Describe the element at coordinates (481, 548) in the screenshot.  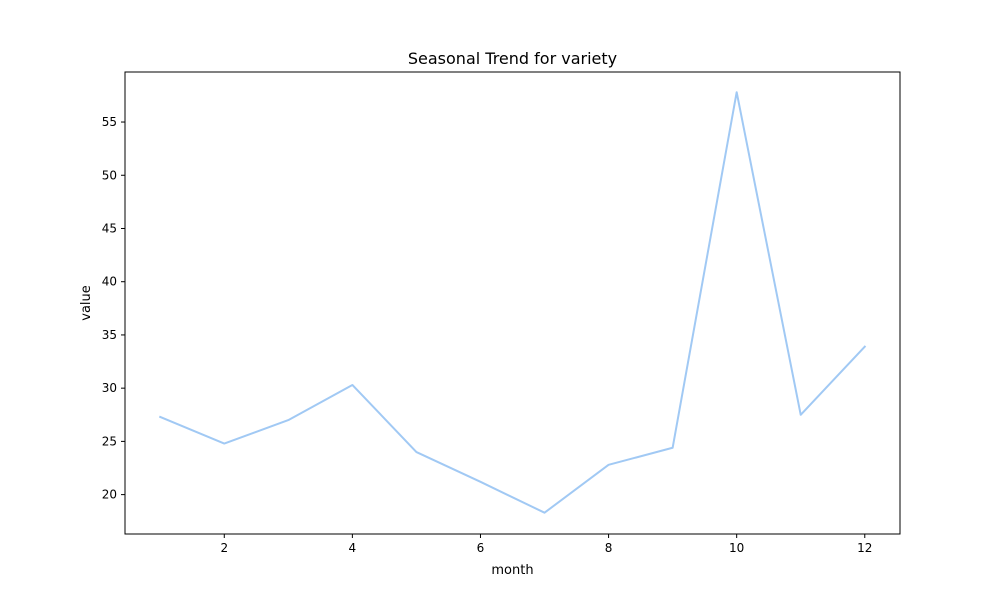
I see `x-tick-label: 6` at that location.